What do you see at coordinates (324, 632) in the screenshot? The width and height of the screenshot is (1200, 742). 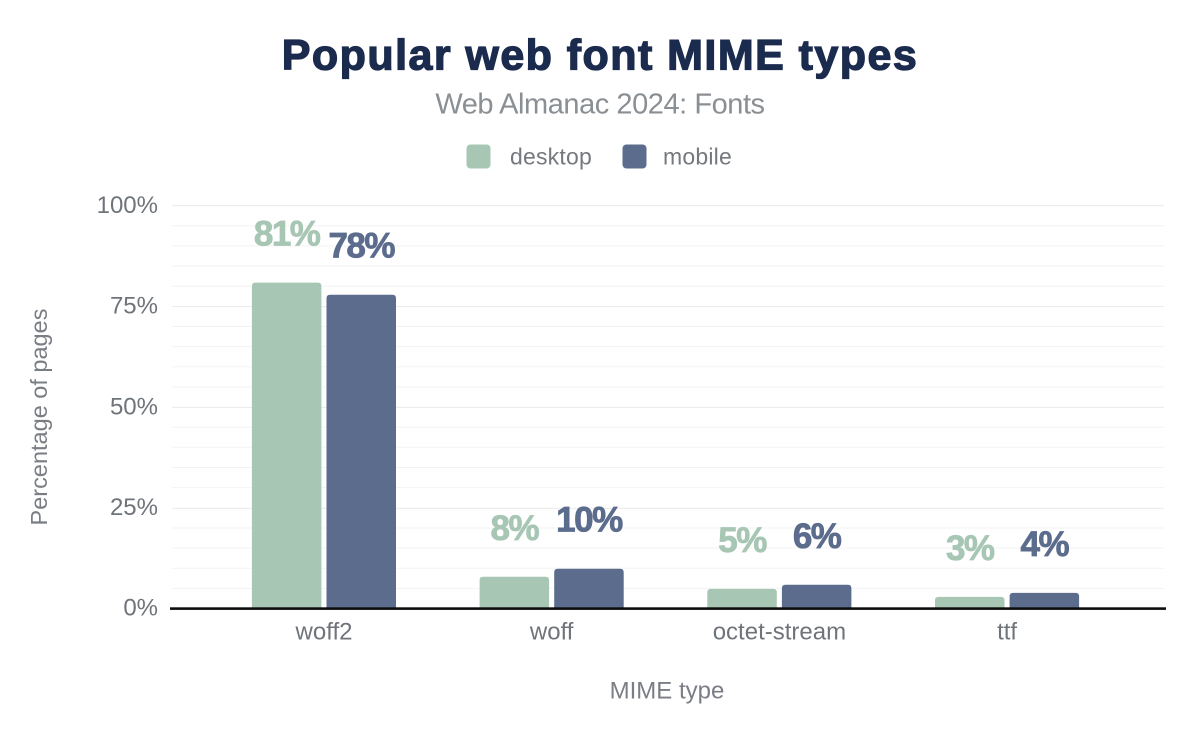 I see `svg-text: woff2` at bounding box center [324, 632].